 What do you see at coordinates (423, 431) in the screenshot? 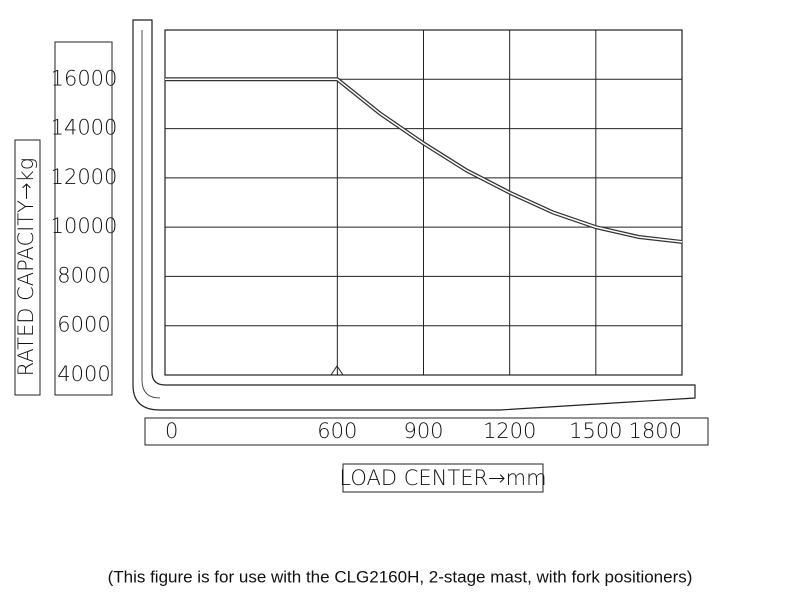
I see `x-tick-label: 900` at bounding box center [423, 431].